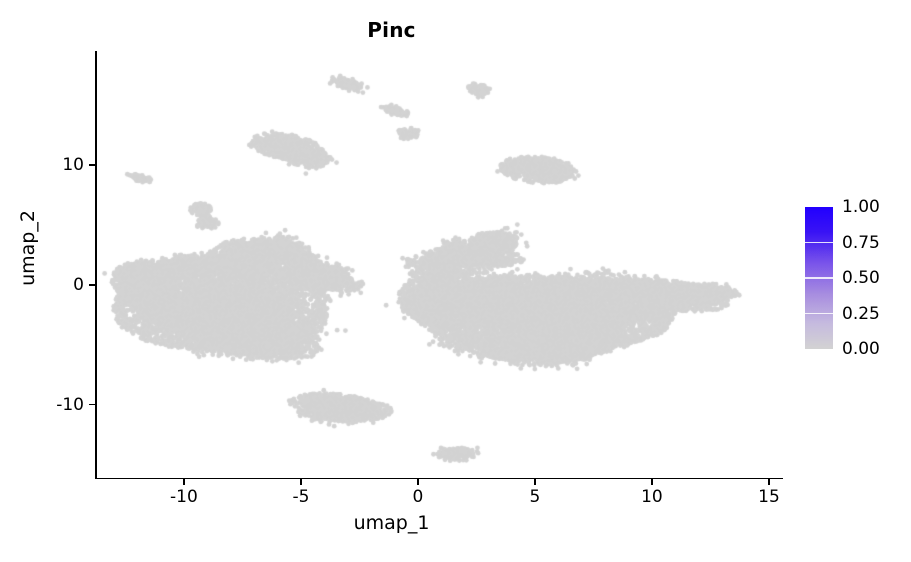 This screenshot has height=562, width=911. Describe the element at coordinates (391, 30) in the screenshot. I see `page-title: Pinc` at that location.